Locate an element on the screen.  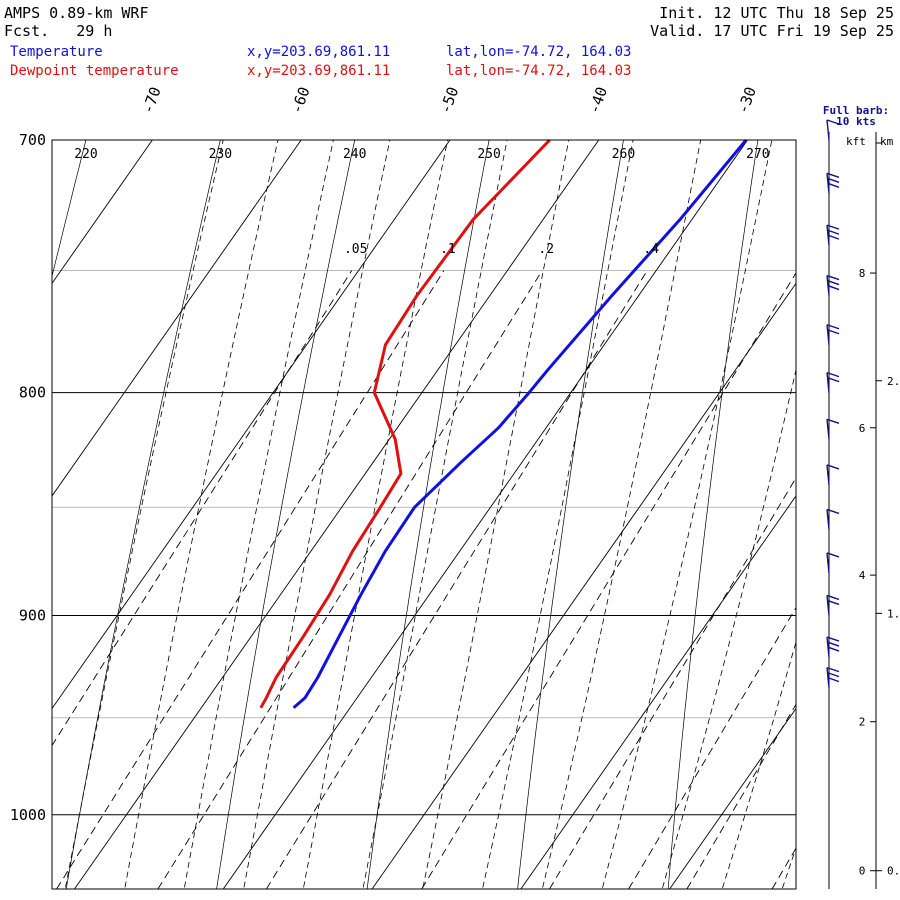
legend-temperature-name: Temperature is located at coordinates (56, 52).